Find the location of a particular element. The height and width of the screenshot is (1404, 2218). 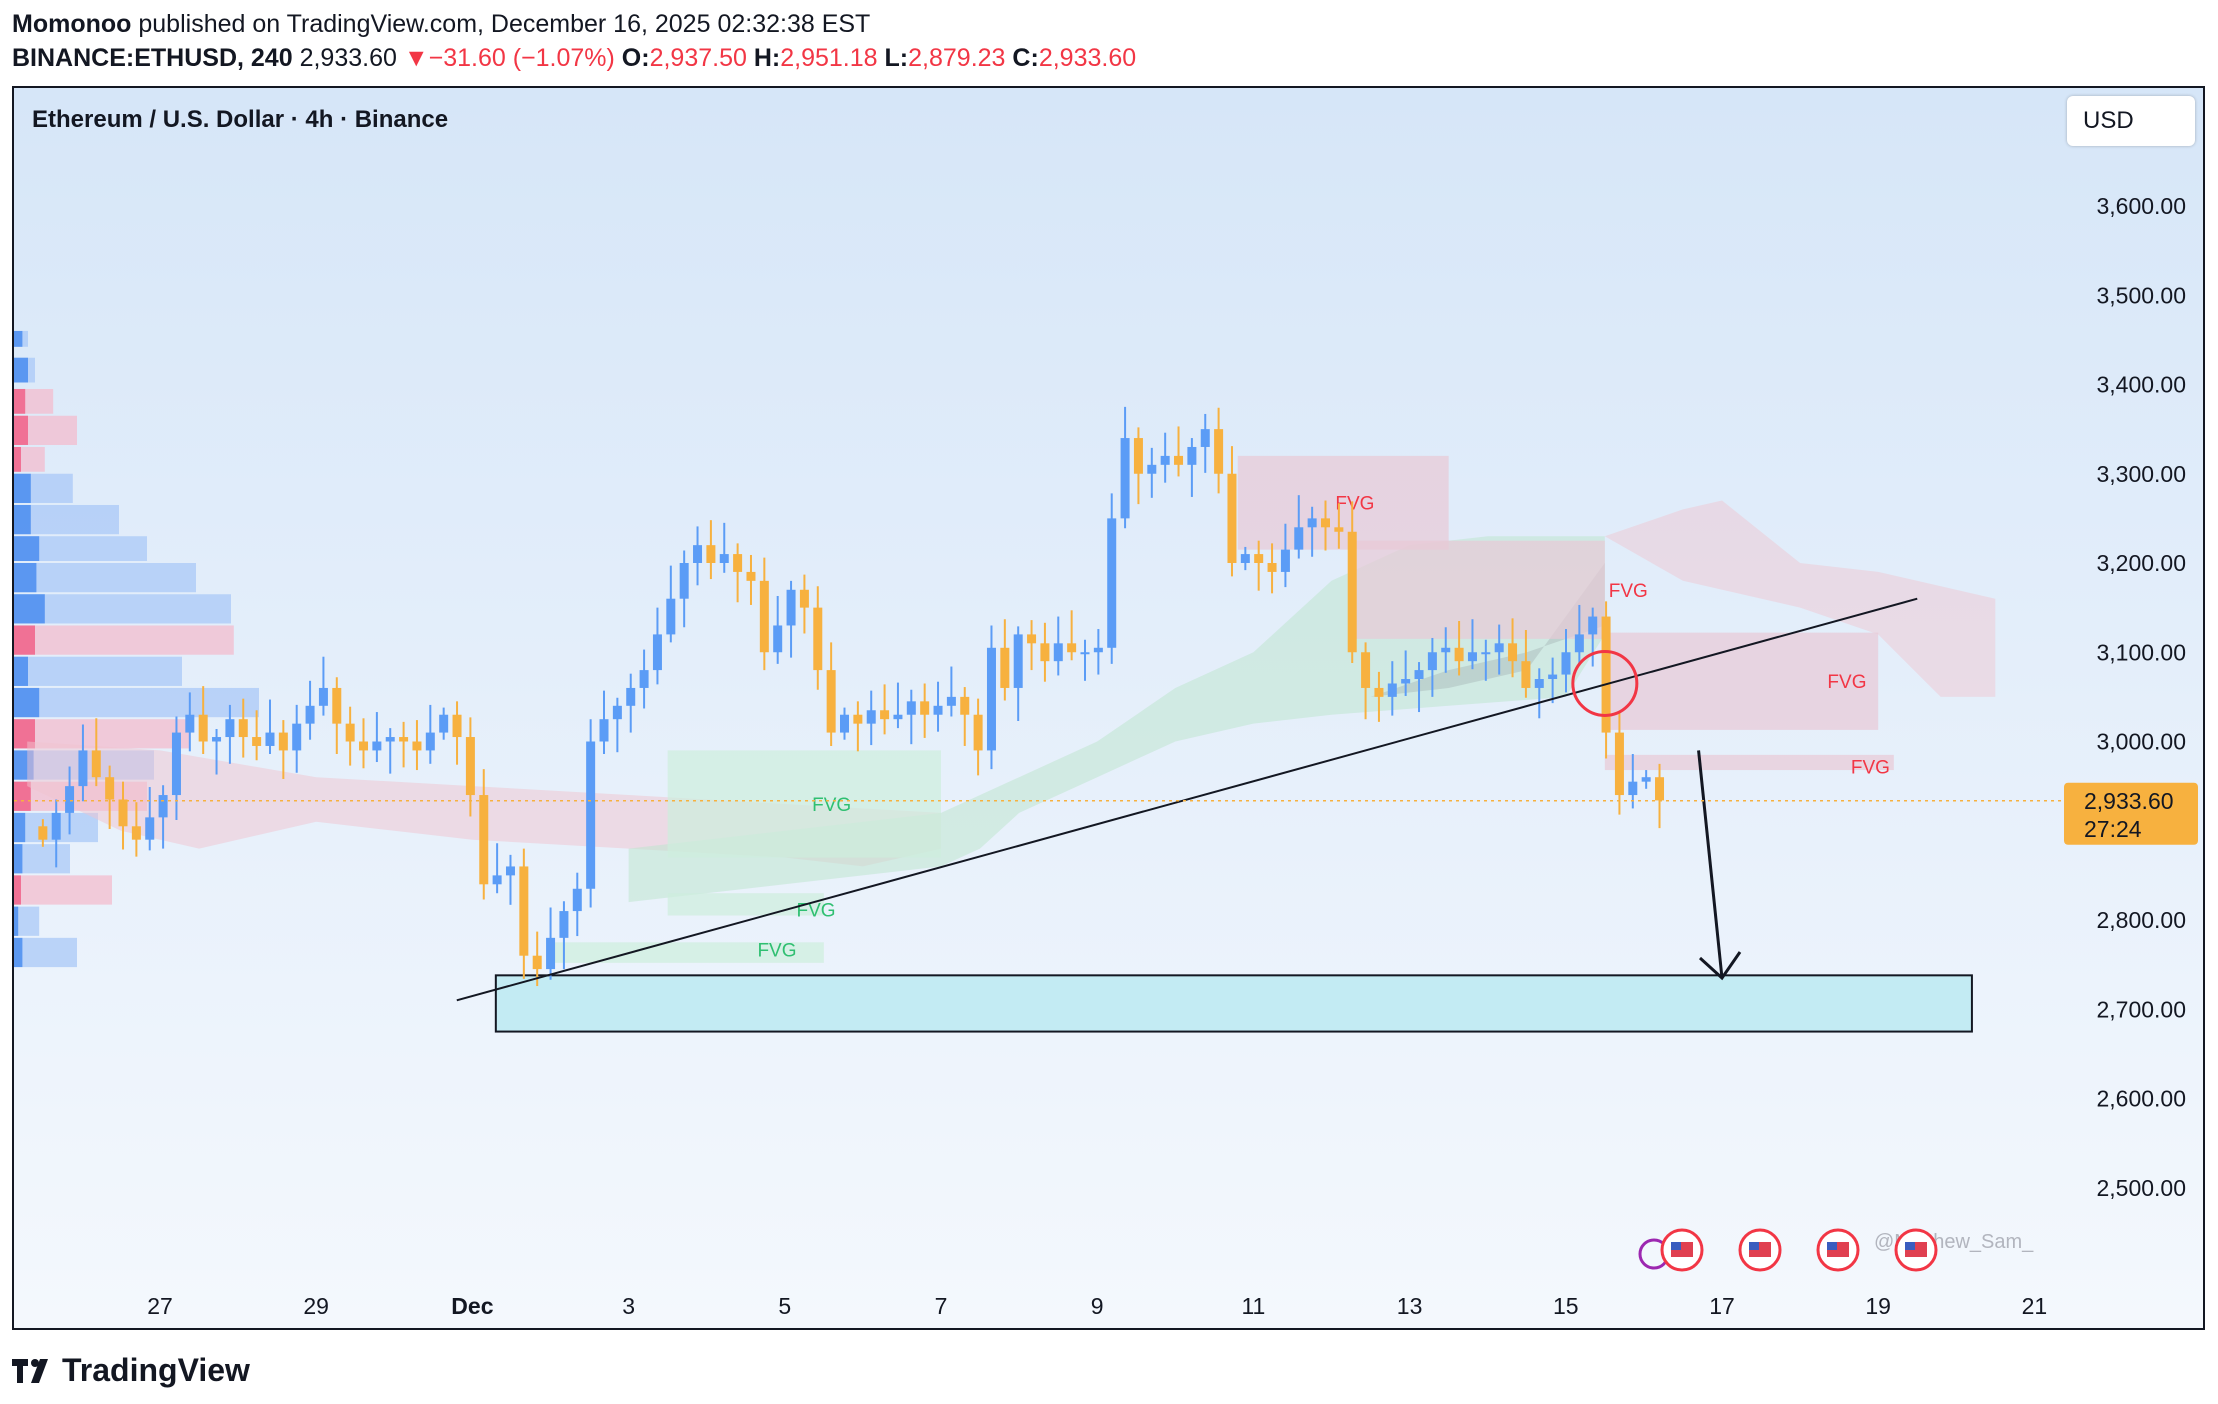

high-value: 2,951.18 is located at coordinates (829, 58).